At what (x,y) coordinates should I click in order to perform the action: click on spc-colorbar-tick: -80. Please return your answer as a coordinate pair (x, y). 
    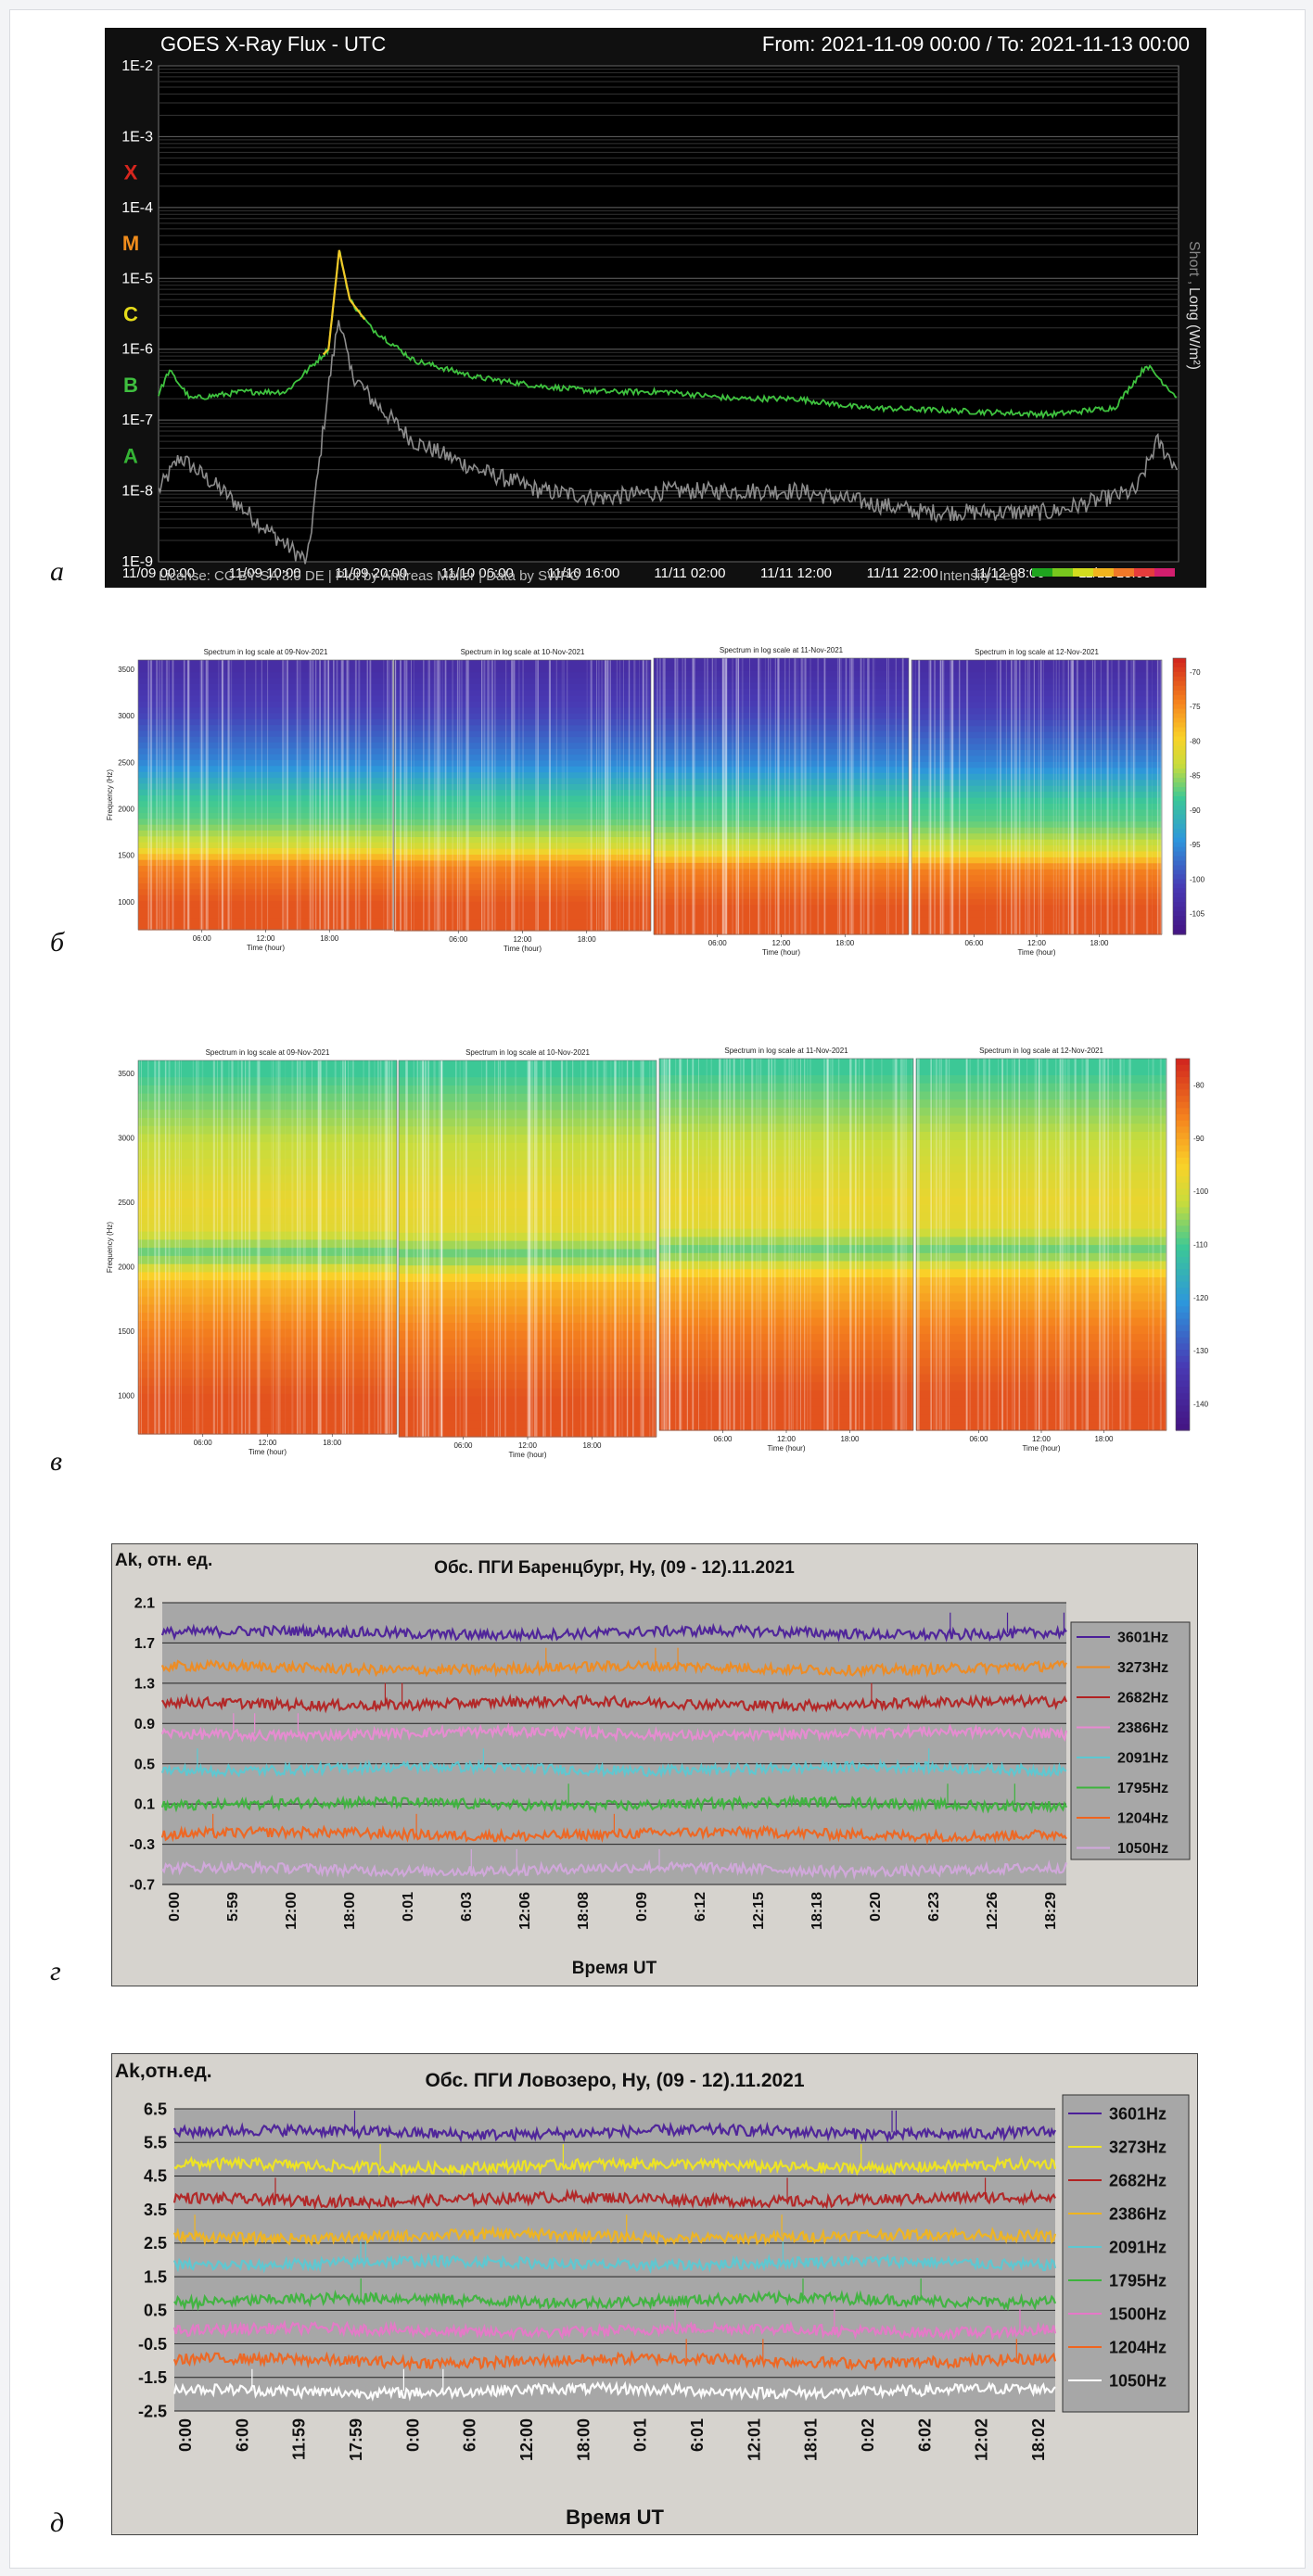
    Looking at the image, I should click on (1199, 1086).